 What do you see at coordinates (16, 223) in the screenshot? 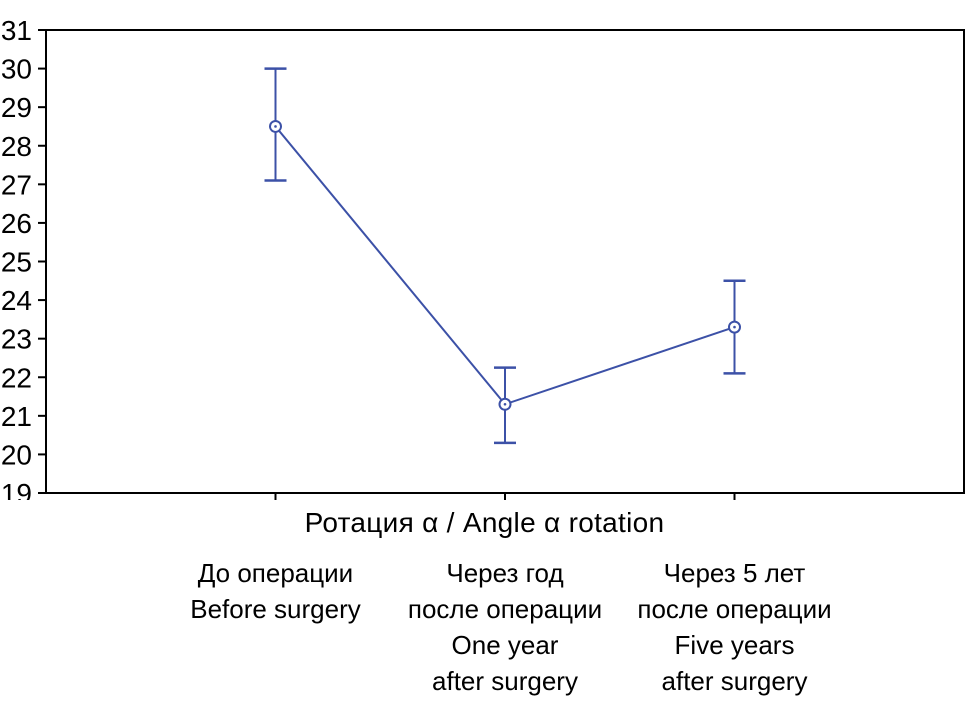
I see `y-tick-label: 26` at bounding box center [16, 223].